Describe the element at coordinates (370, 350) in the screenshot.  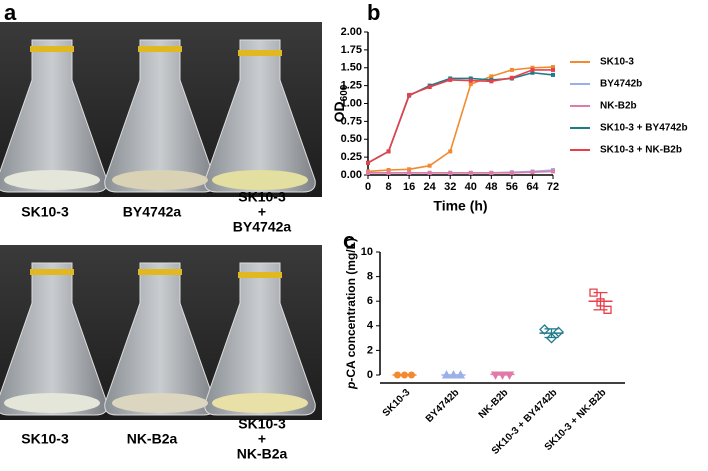
I see `y-tick-label: 2` at that location.